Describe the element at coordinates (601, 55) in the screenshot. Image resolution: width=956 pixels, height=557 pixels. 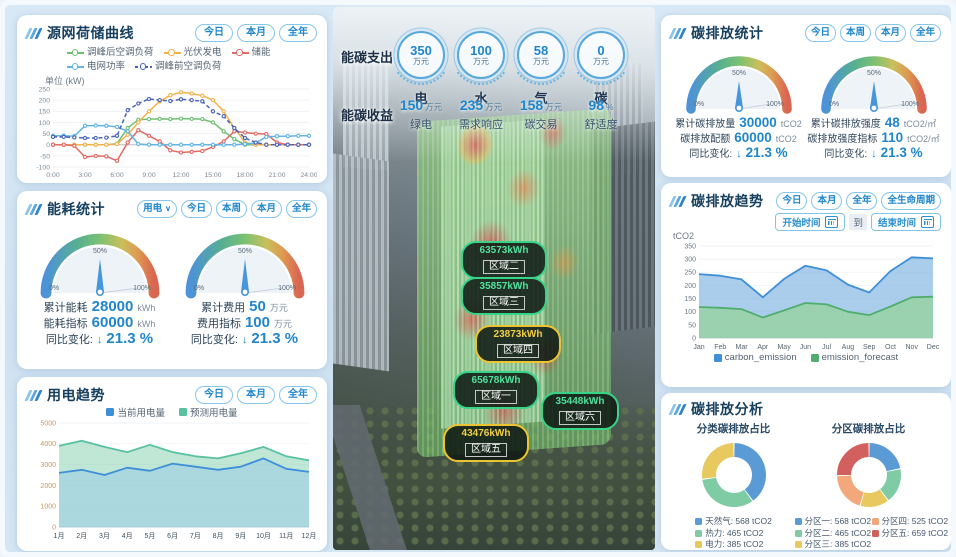
I see `expense-circle: 0 万元` at that location.